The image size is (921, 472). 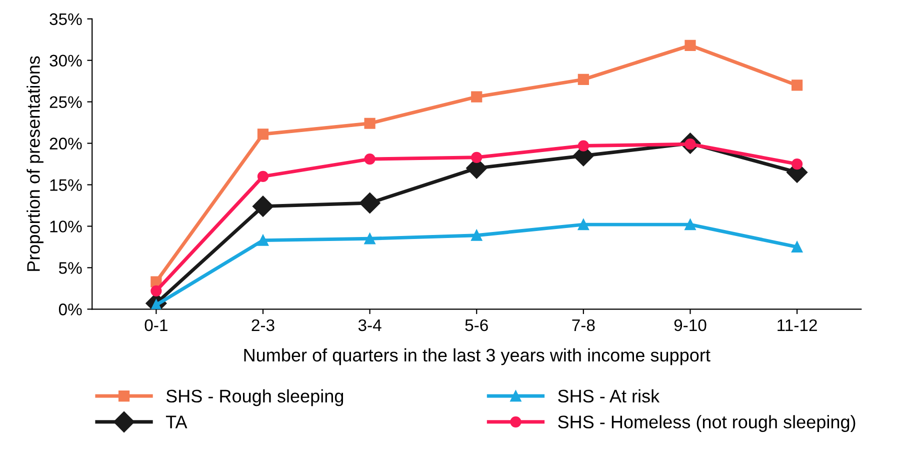 What do you see at coordinates (255, 397) in the screenshot?
I see `legend-label: SHS - Rough sleeping` at bounding box center [255, 397].